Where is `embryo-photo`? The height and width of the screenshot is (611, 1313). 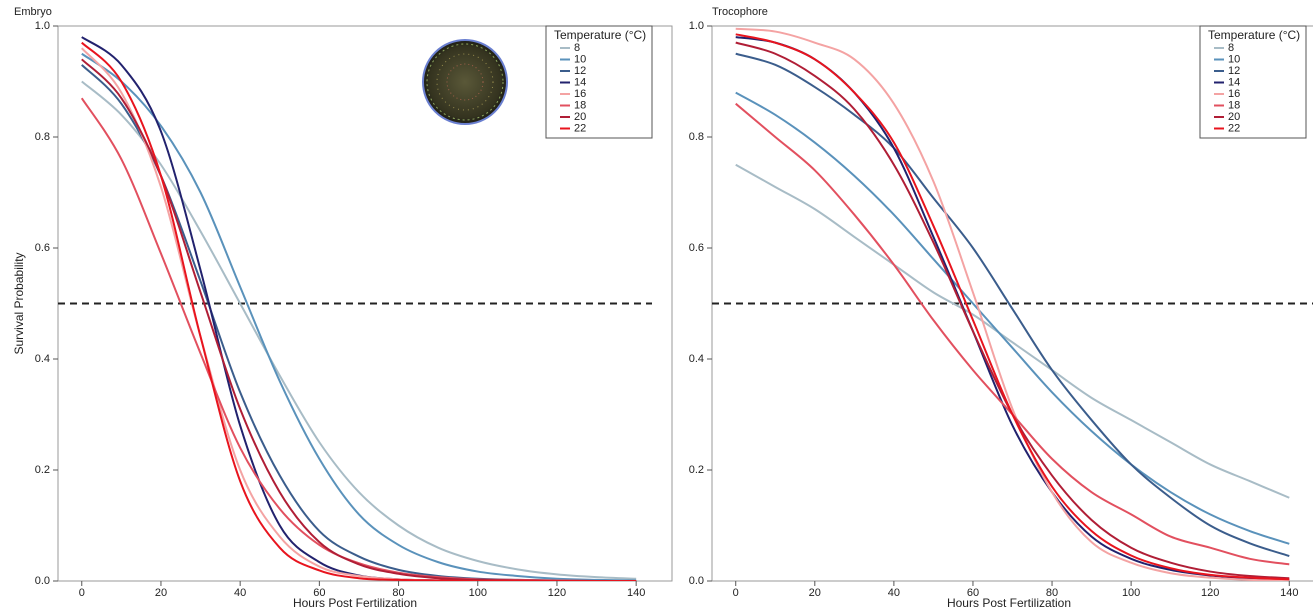
embryo-photo is located at coordinates (465, 82).